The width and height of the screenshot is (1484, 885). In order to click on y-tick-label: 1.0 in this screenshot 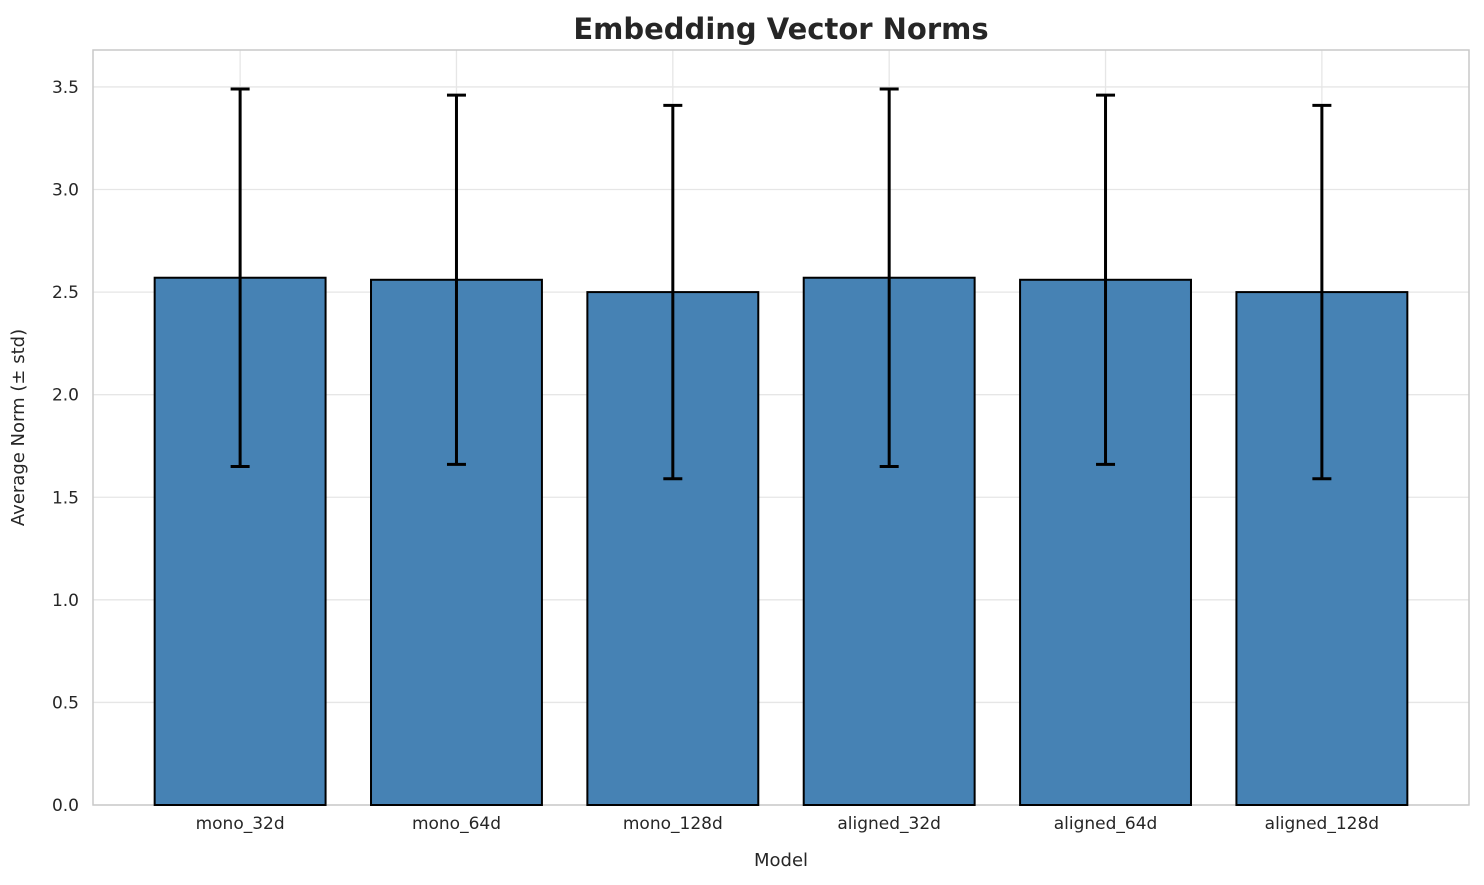, I will do `click(65, 601)`.